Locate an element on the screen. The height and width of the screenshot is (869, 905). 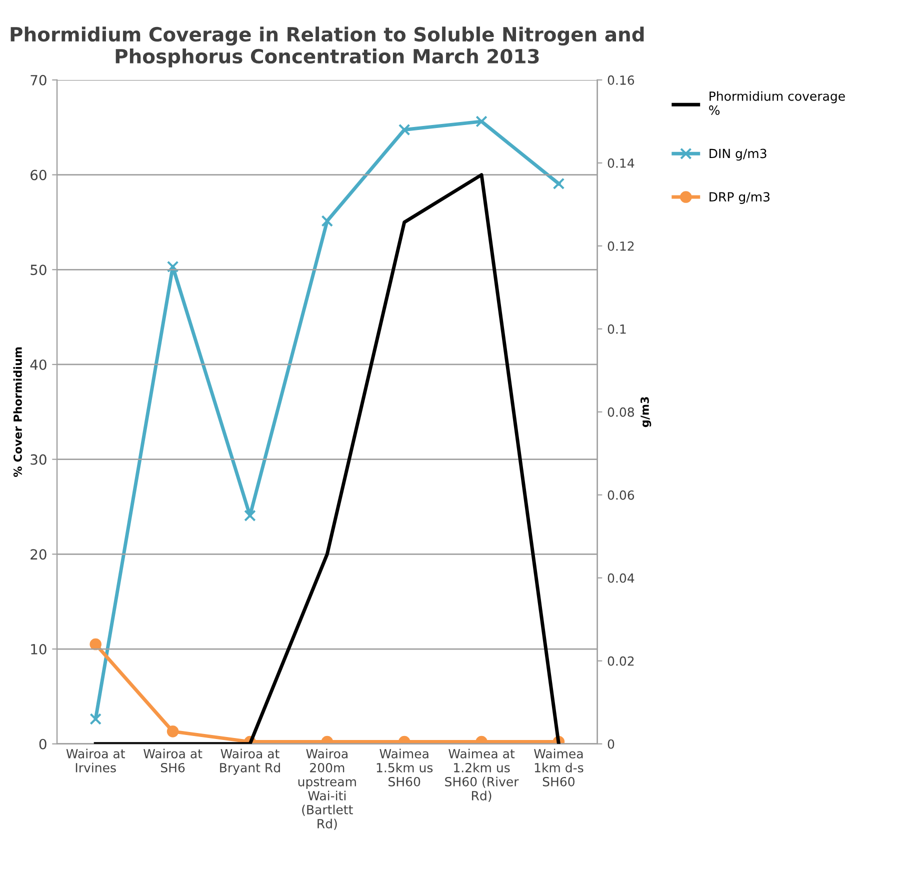
y2-tick-label: 0.14 is located at coordinates (621, 163).